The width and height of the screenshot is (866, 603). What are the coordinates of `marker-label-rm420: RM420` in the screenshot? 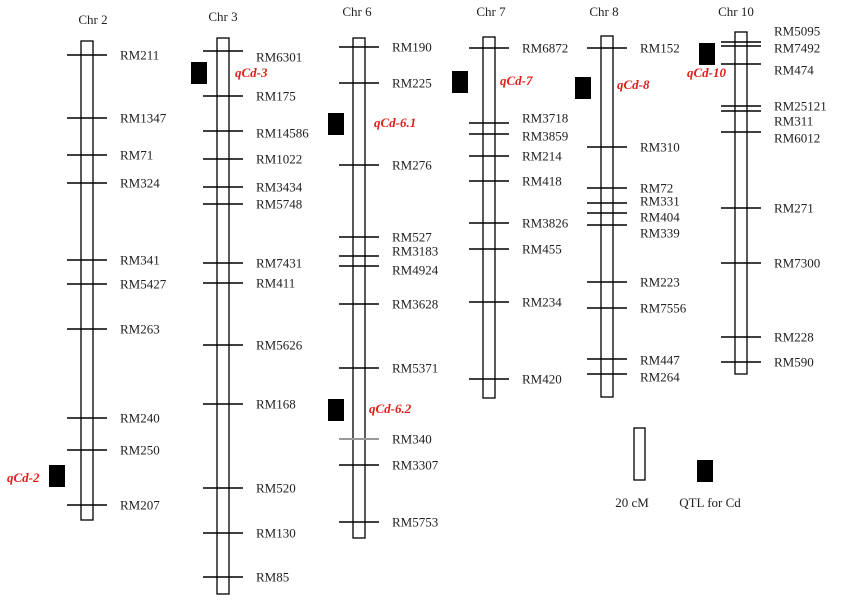 It's located at (542, 379).